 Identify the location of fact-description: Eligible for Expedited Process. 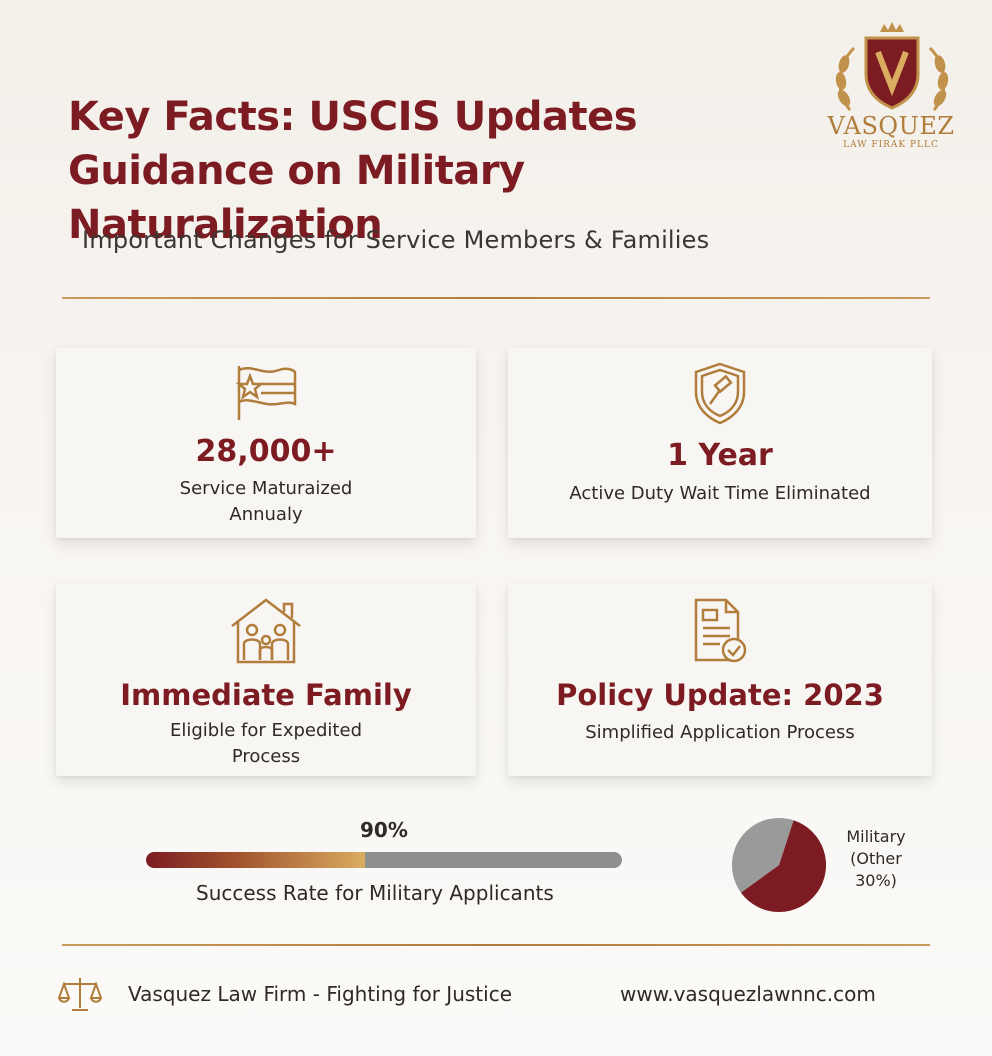
(265, 743).